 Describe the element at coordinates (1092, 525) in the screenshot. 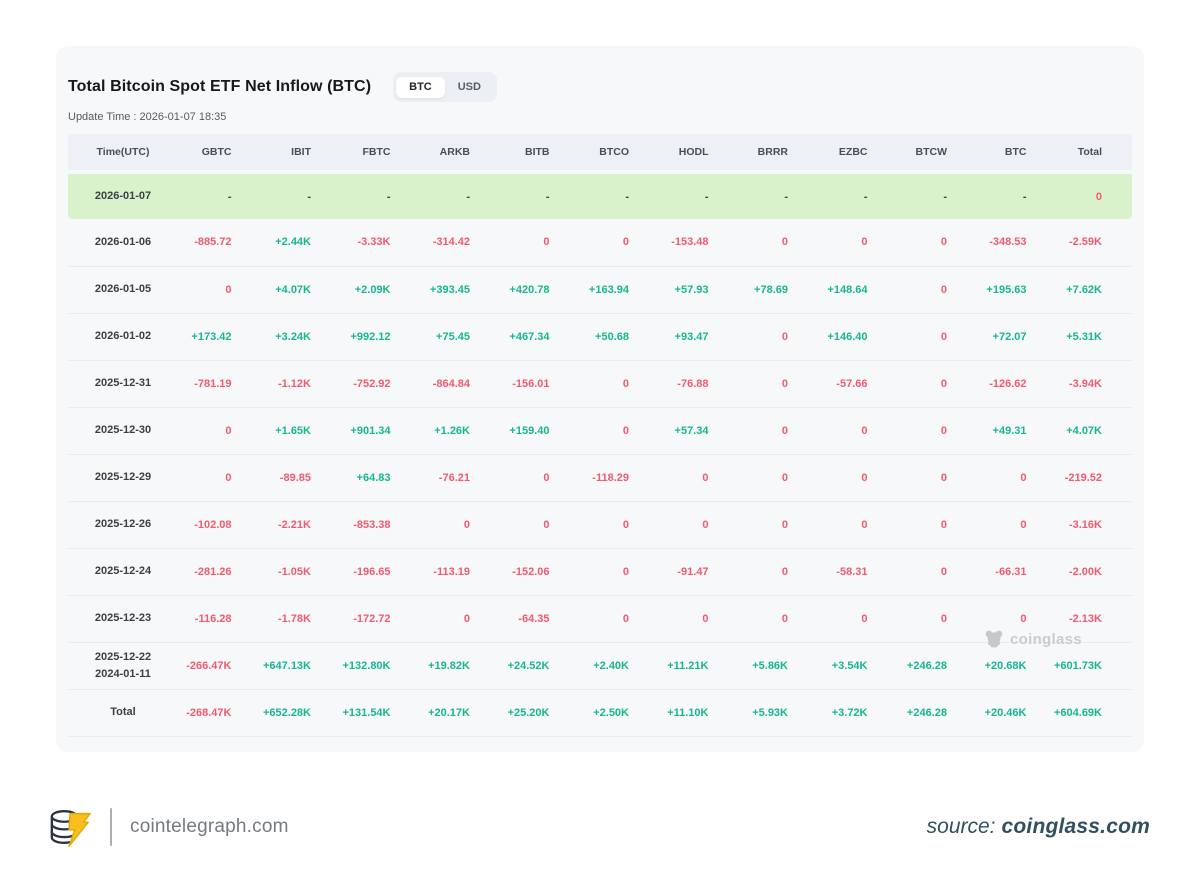

I see `value-cell: -3.16K` at that location.